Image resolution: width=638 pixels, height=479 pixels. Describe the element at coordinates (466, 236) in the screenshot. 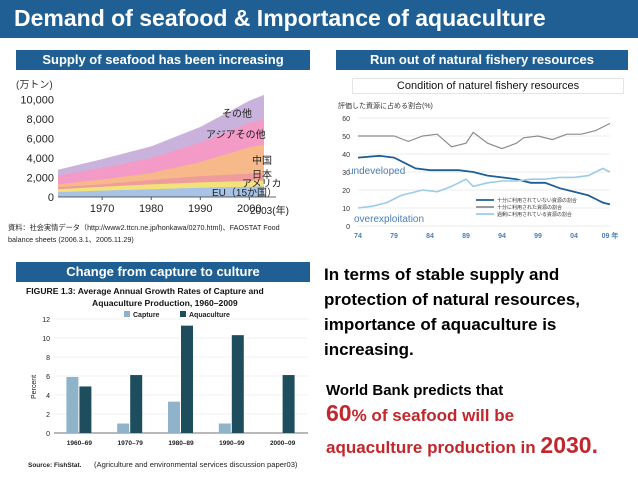

I see `line-x-tick: 89` at that location.